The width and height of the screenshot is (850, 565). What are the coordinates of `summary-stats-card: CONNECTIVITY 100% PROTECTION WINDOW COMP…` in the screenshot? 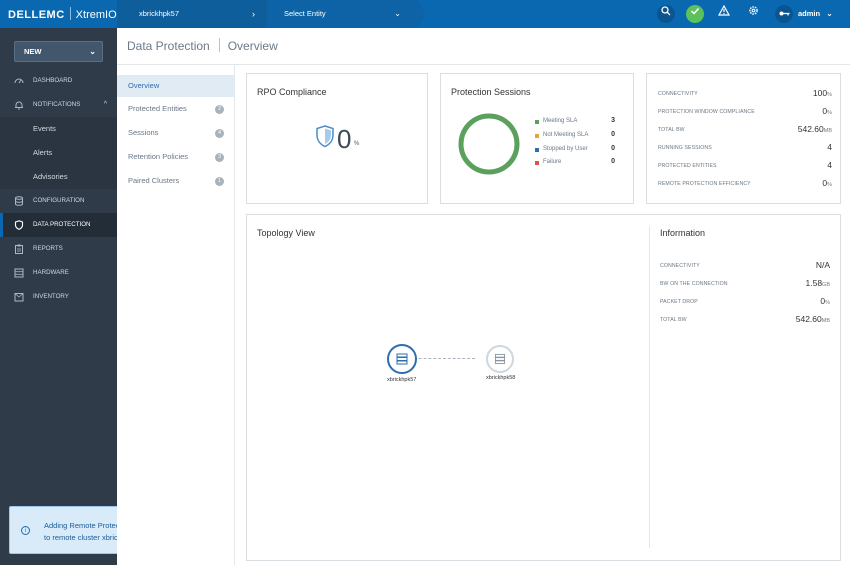 It's located at (743, 138).